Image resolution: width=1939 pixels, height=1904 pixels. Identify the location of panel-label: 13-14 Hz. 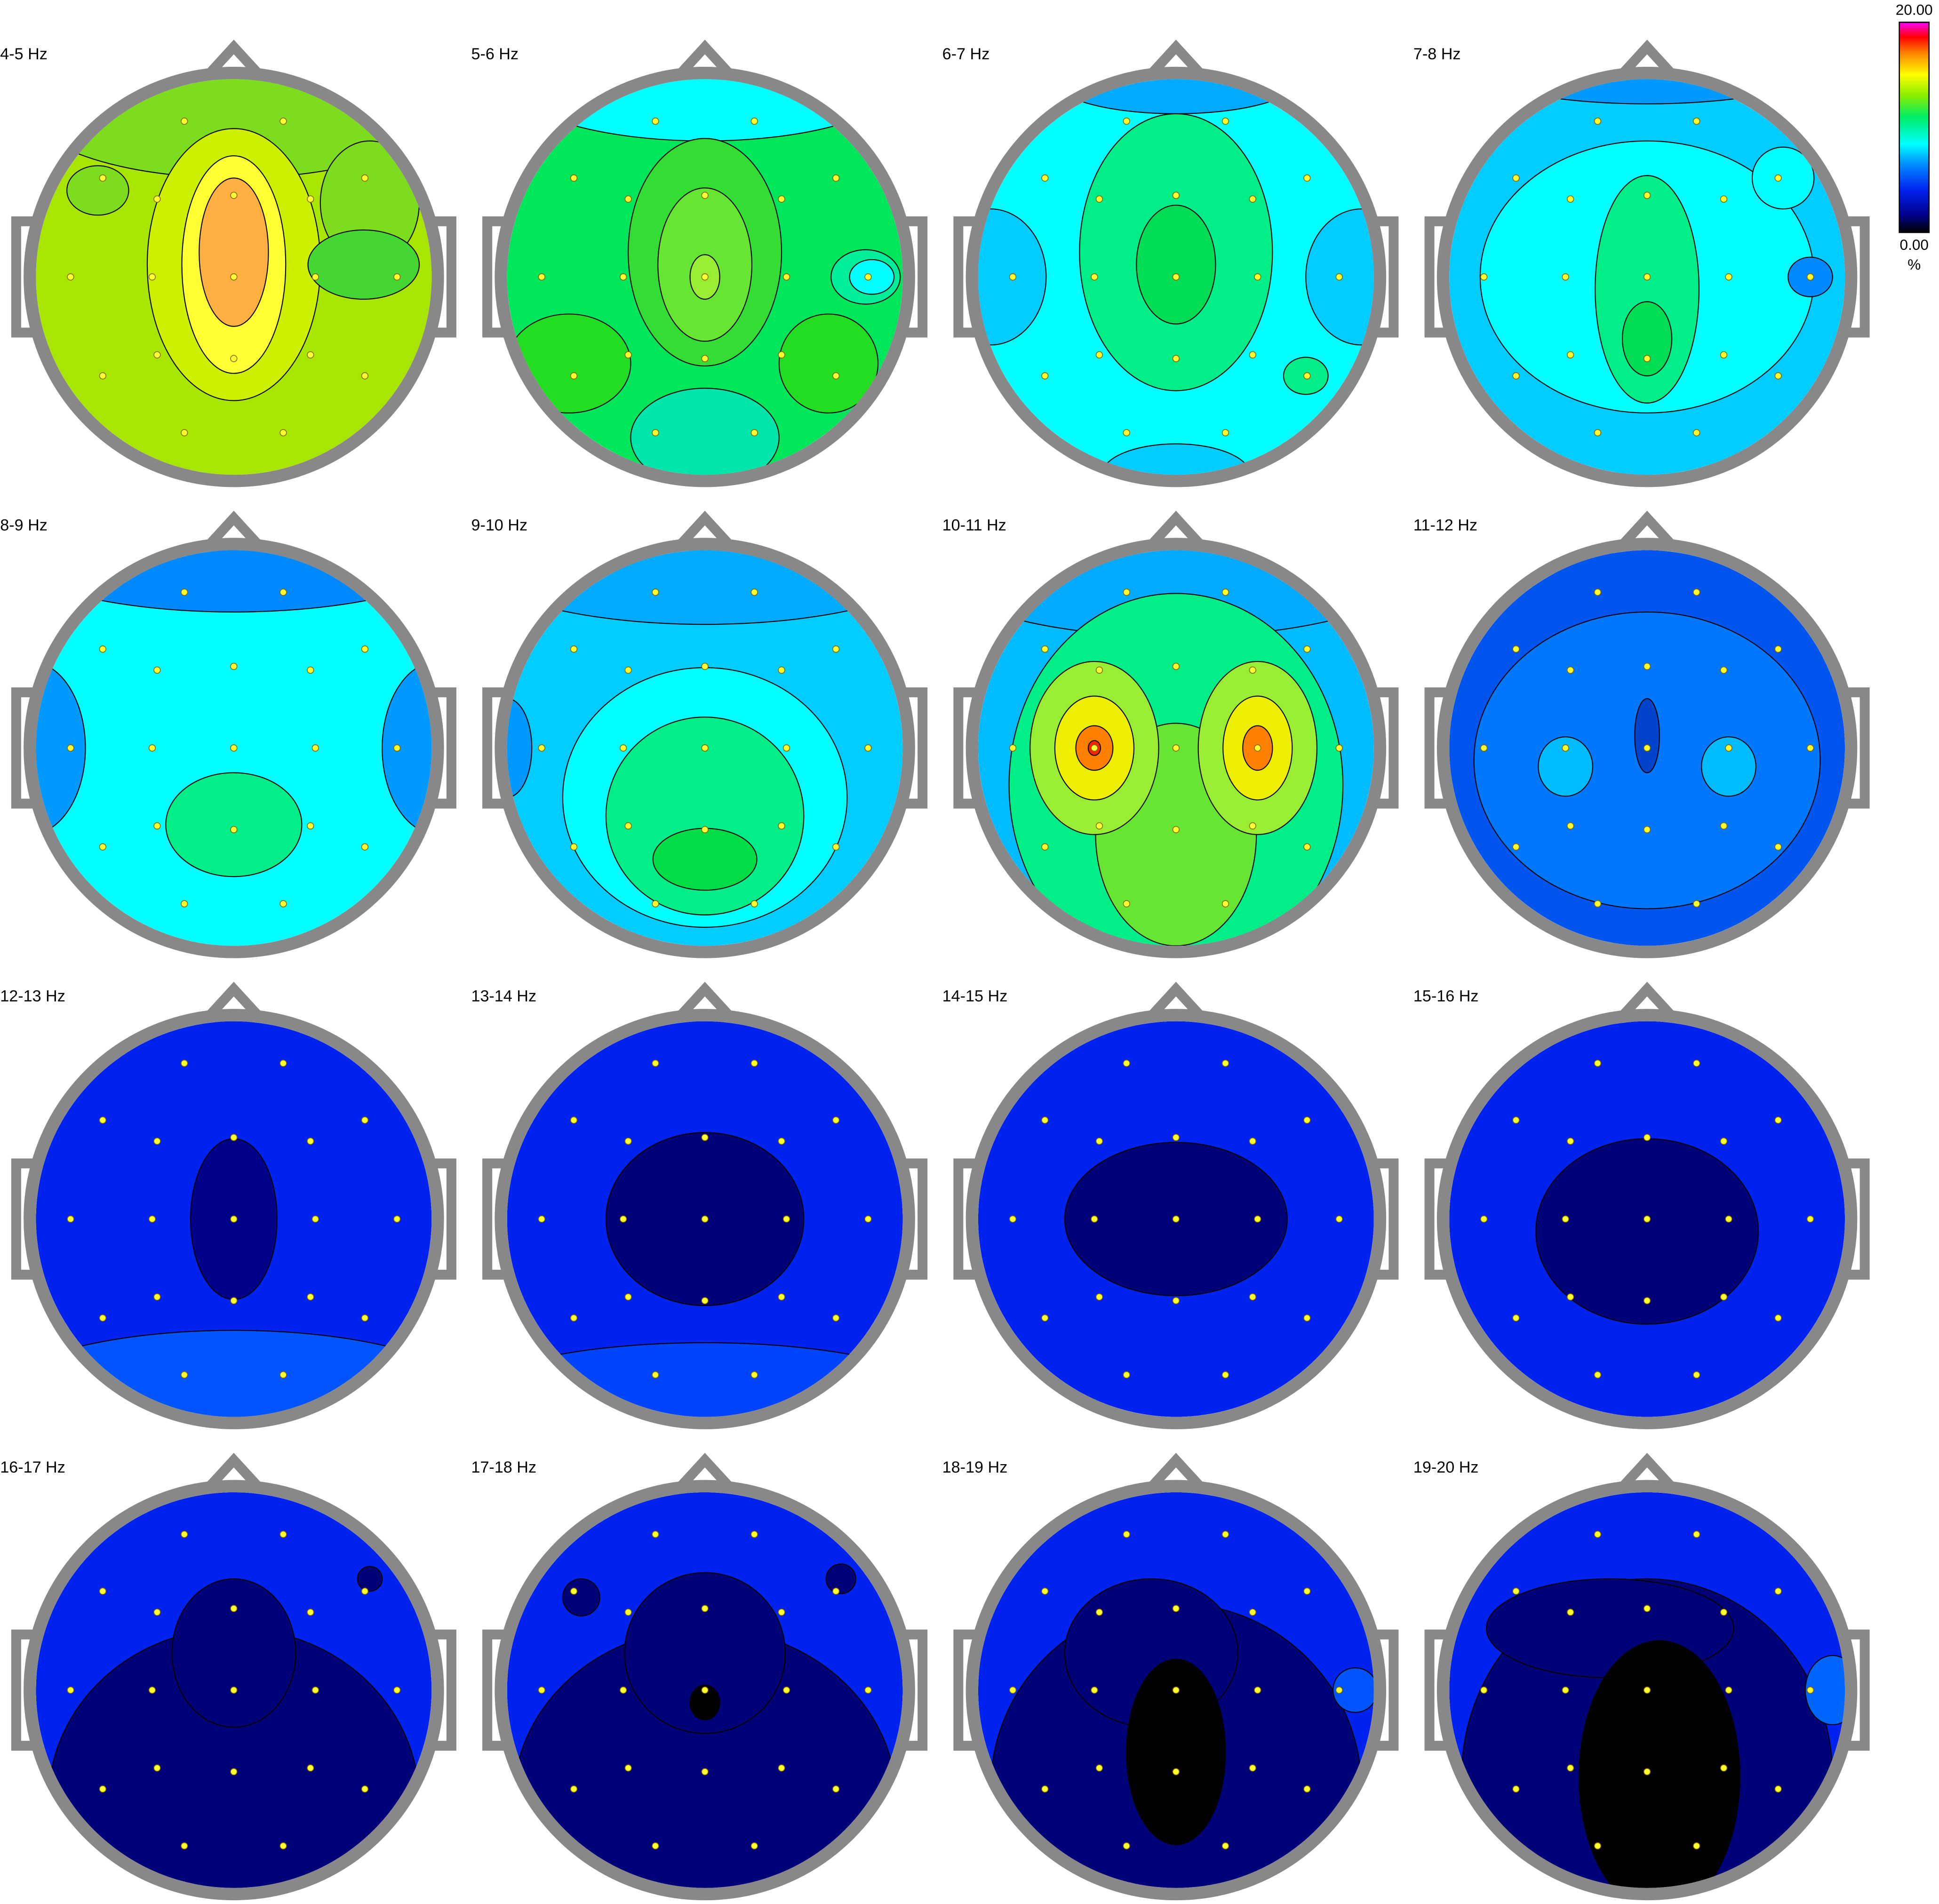
(503, 997).